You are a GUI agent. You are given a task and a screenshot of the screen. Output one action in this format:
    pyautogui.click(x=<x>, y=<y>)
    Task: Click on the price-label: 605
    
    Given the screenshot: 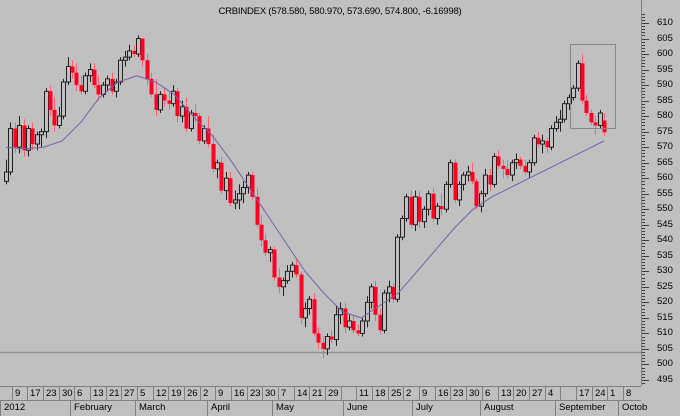 What is the action you would take?
    pyautogui.click(x=665, y=38)
    